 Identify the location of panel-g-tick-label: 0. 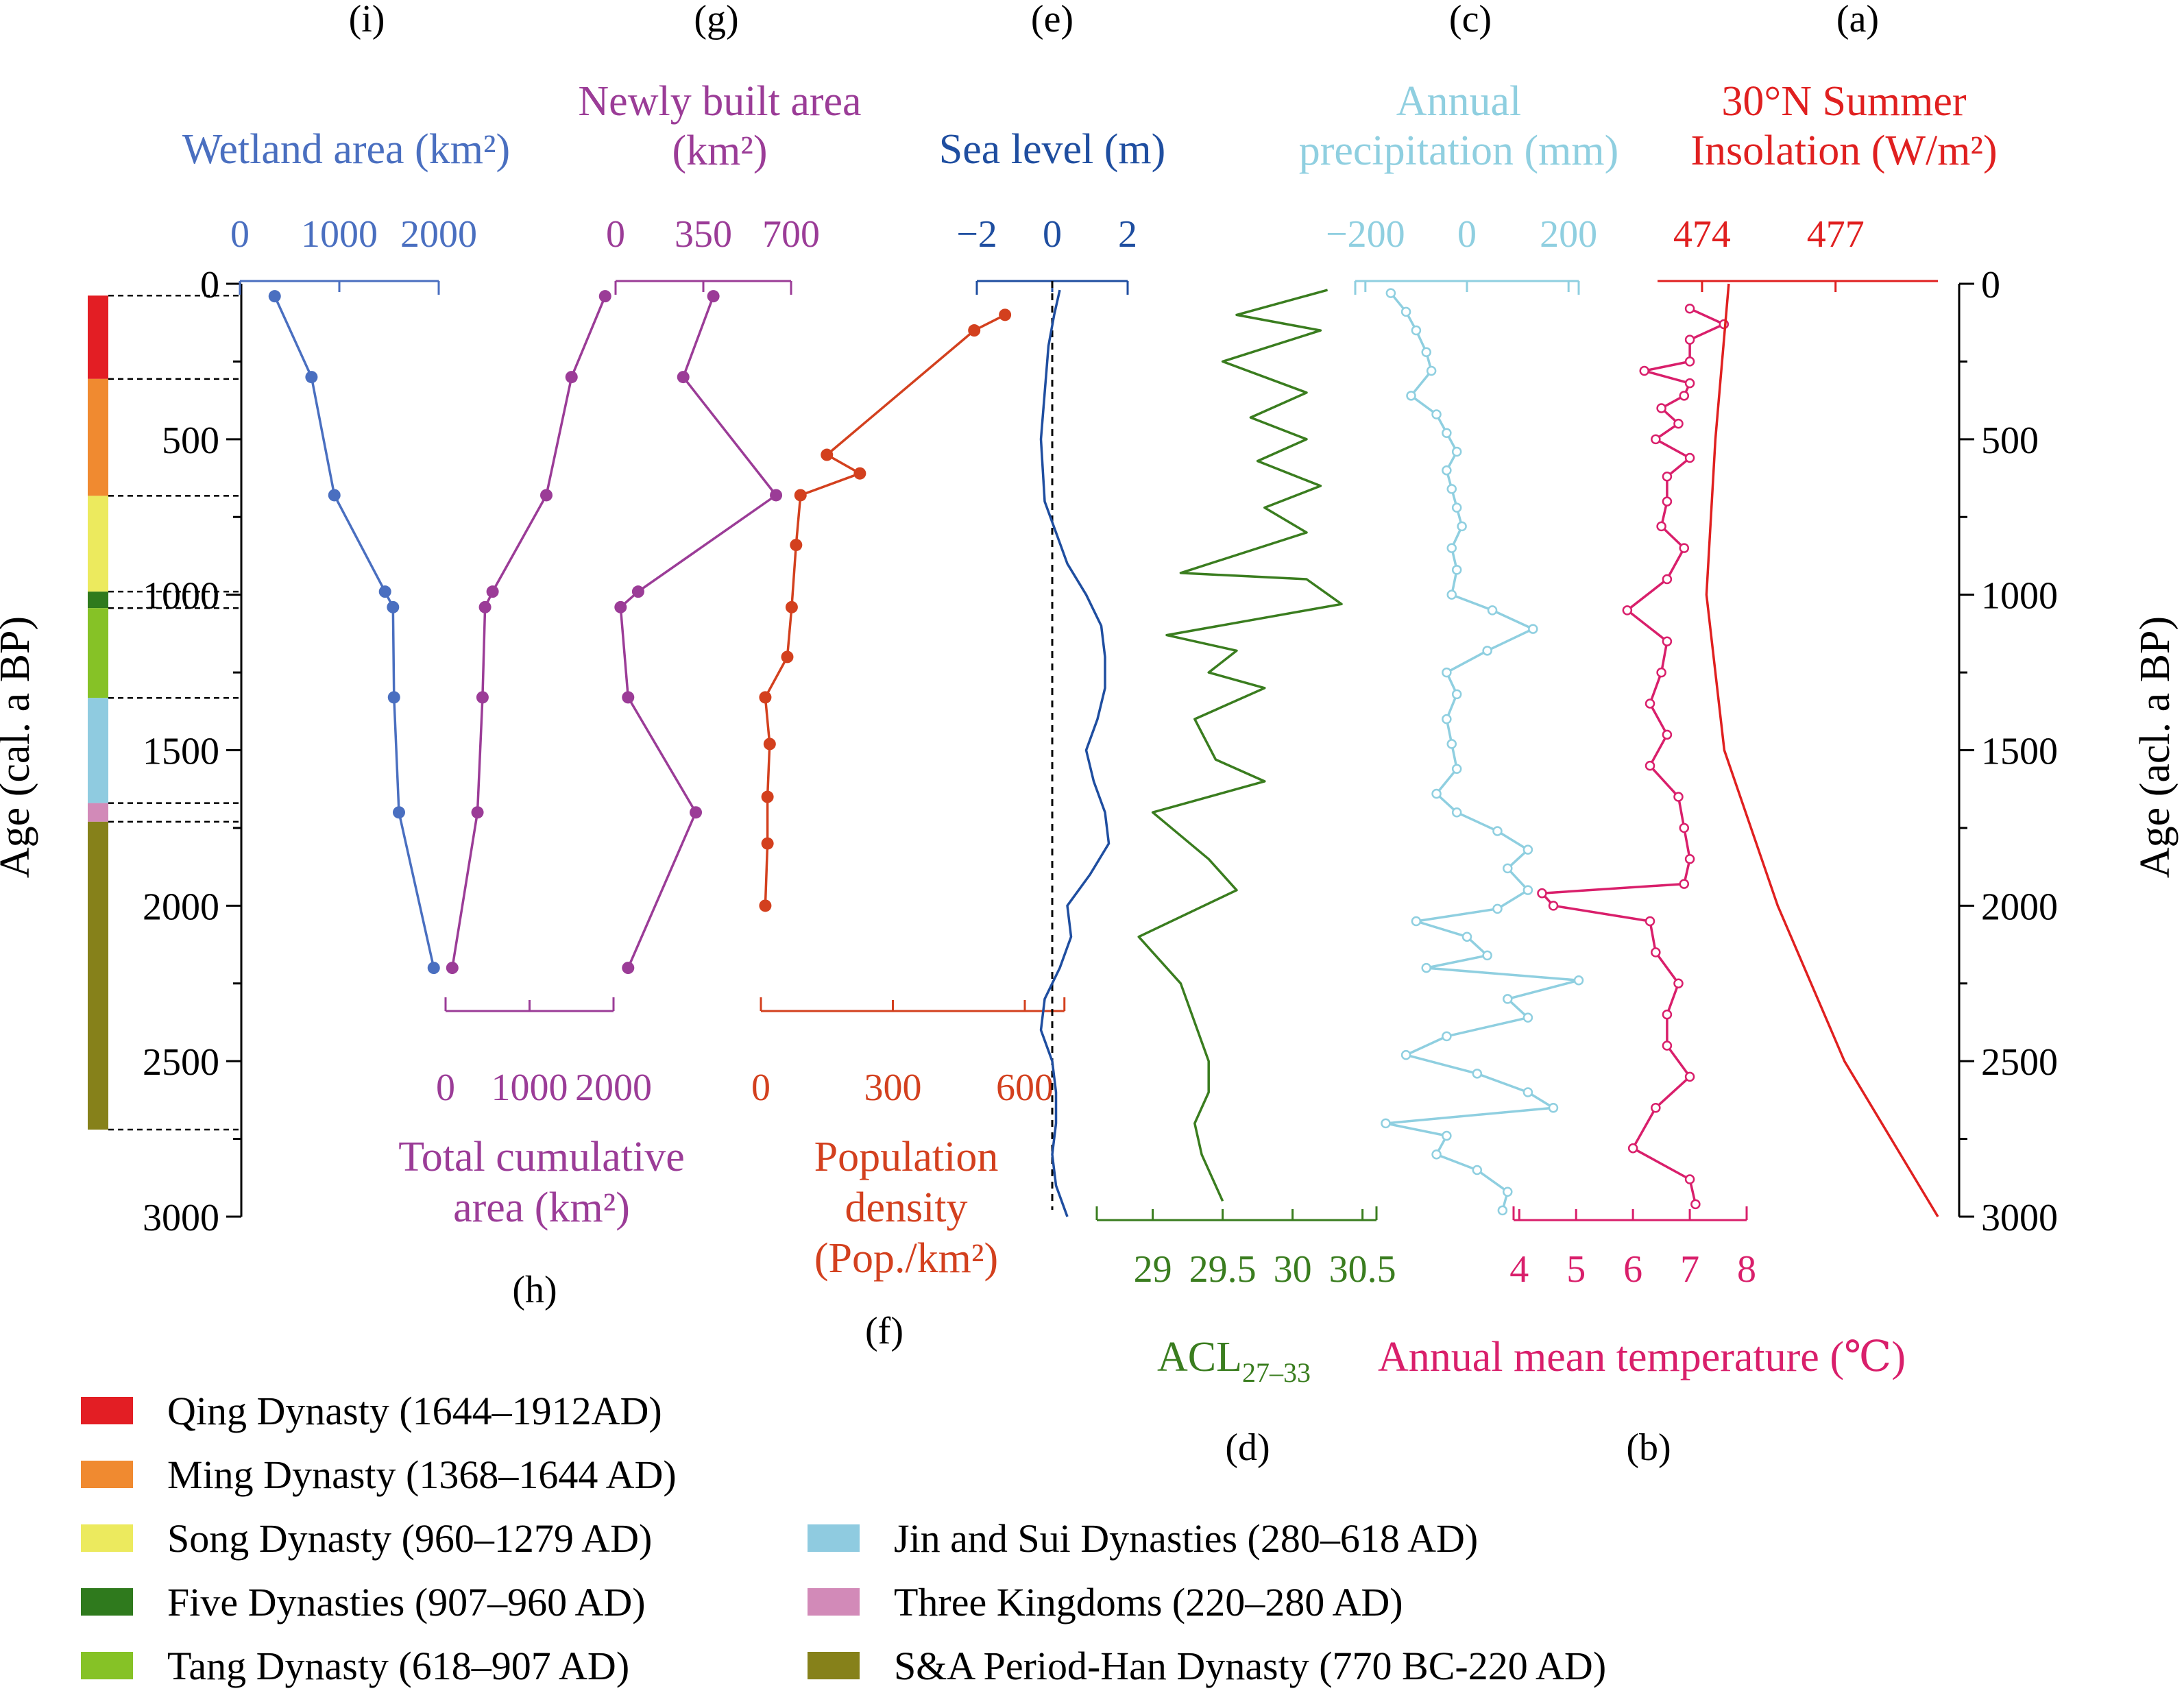
(615, 234).